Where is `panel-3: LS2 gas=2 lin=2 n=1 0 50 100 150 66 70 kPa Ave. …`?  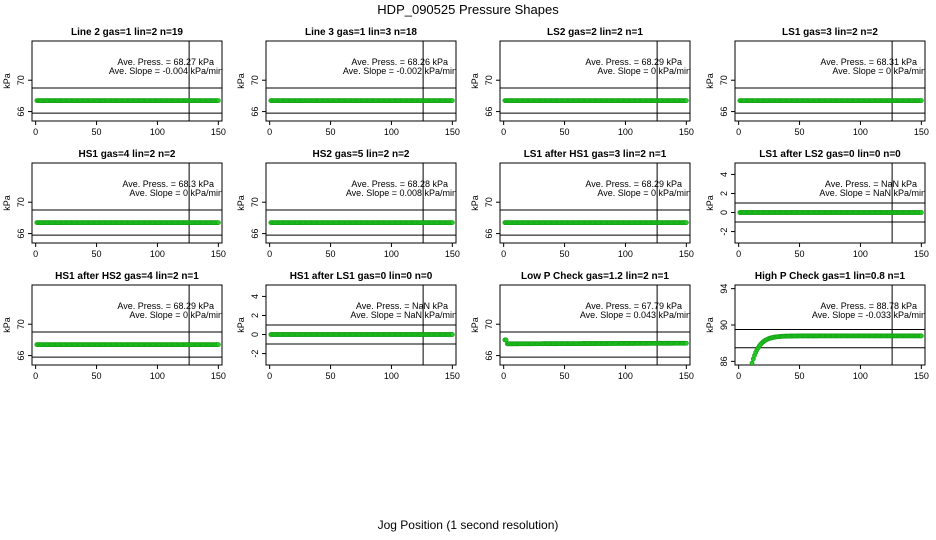
panel-3: LS2 gas=2 lin=2 n=1 0 50 100 150 66 70 kPa Ave. … is located at coordinates (582, 82).